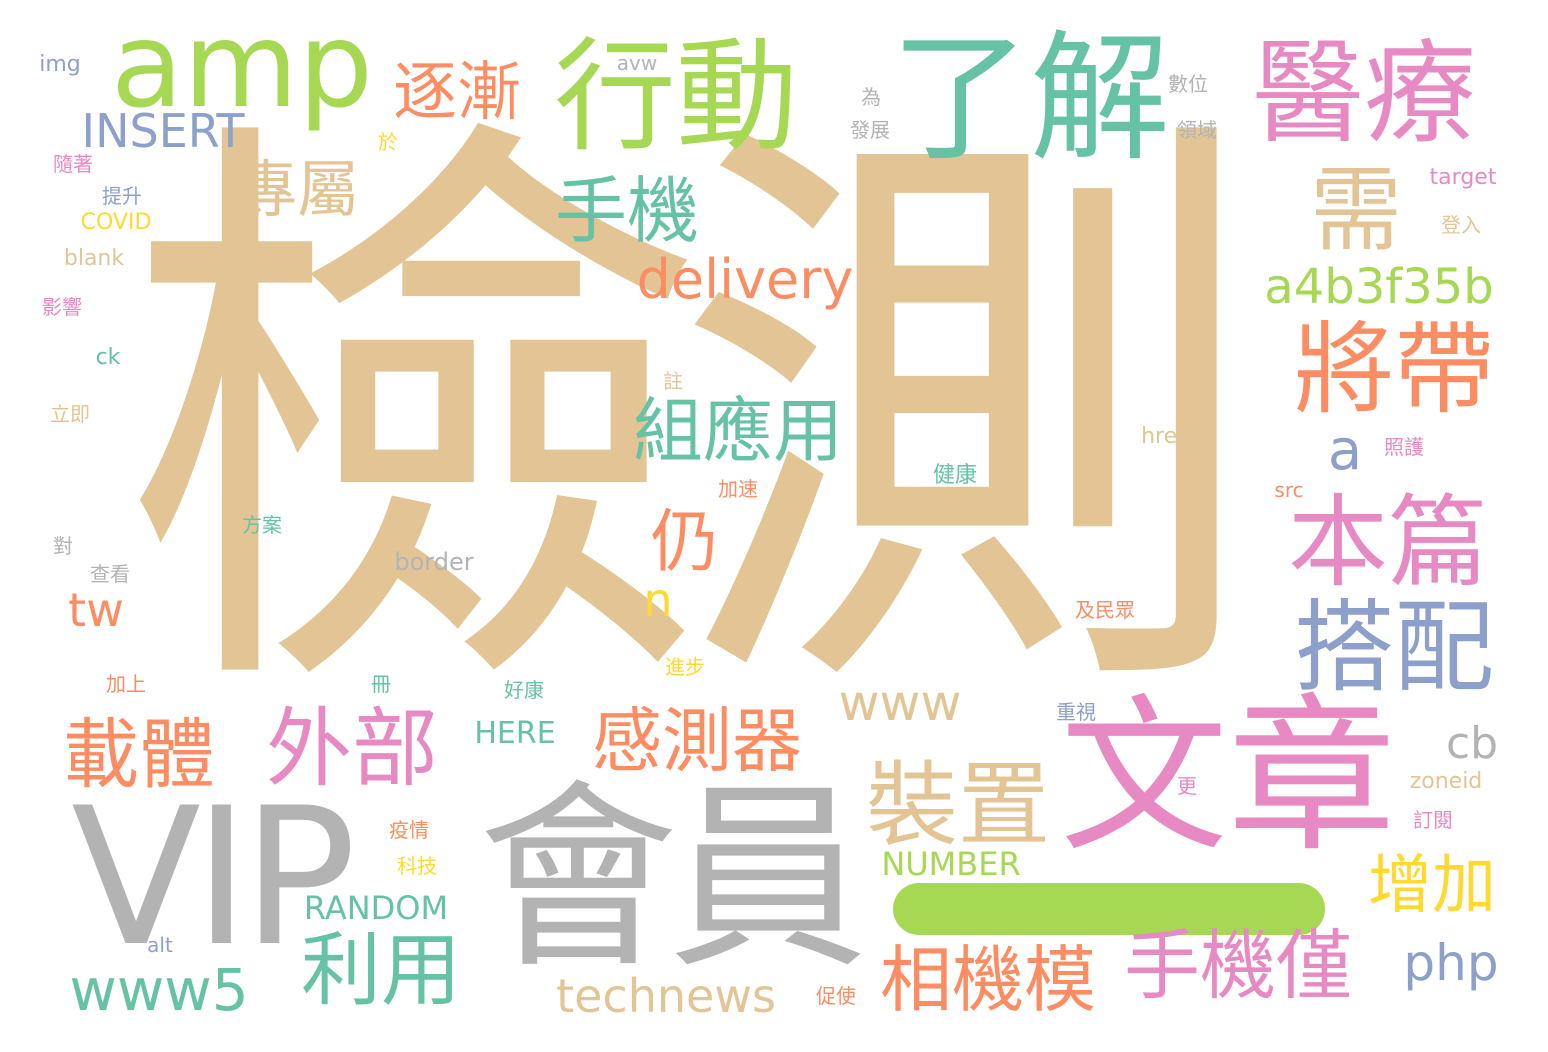 The image size is (1548, 1052). I want to click on word-huiyuan: 會員, so click(672, 879).